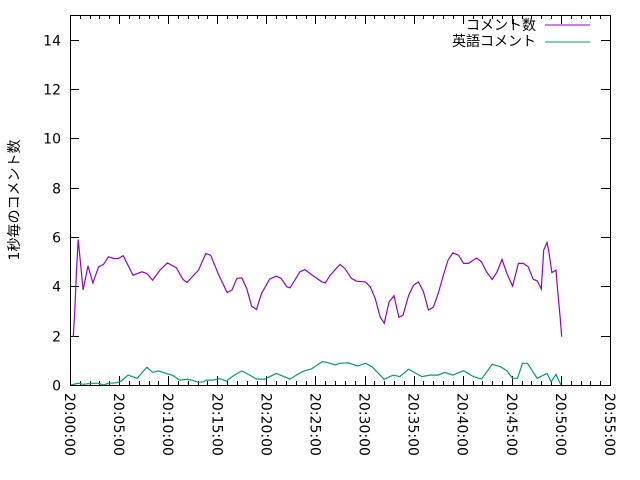  I want to click on x-tick-label: 20:55:00, so click(609, 424).